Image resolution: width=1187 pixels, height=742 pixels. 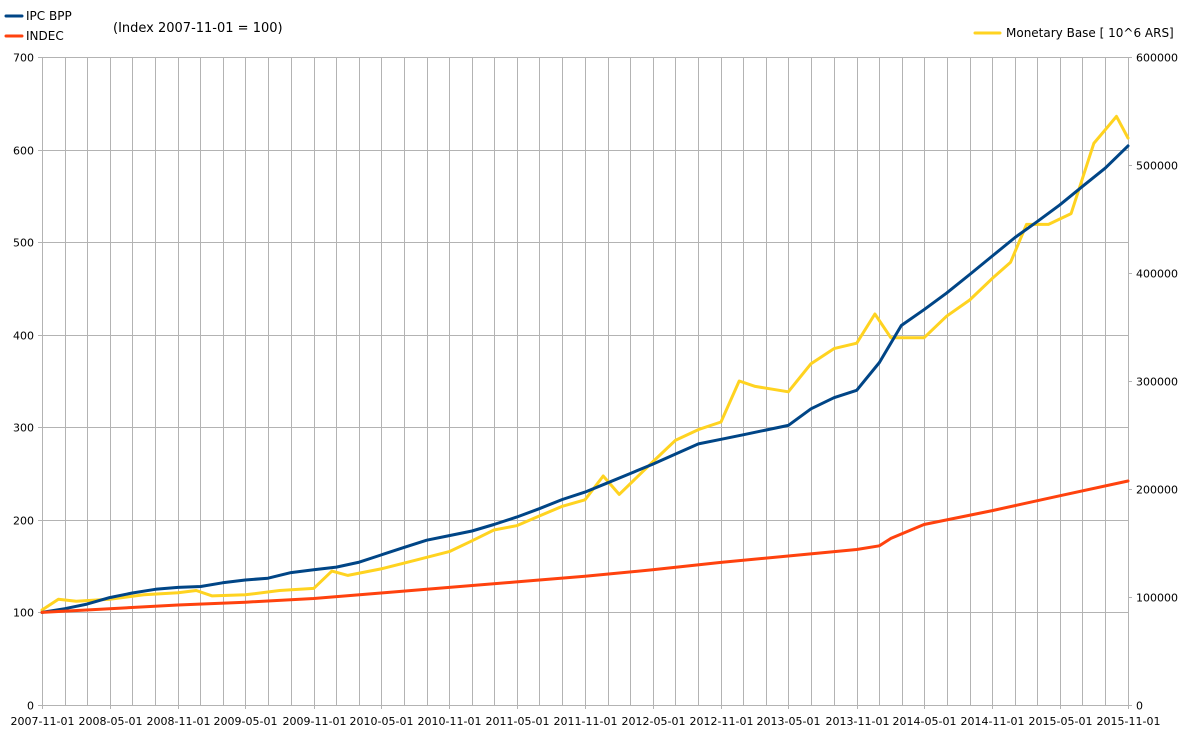 What do you see at coordinates (45, 36) in the screenshot?
I see `legend-label: INDEC` at bounding box center [45, 36].